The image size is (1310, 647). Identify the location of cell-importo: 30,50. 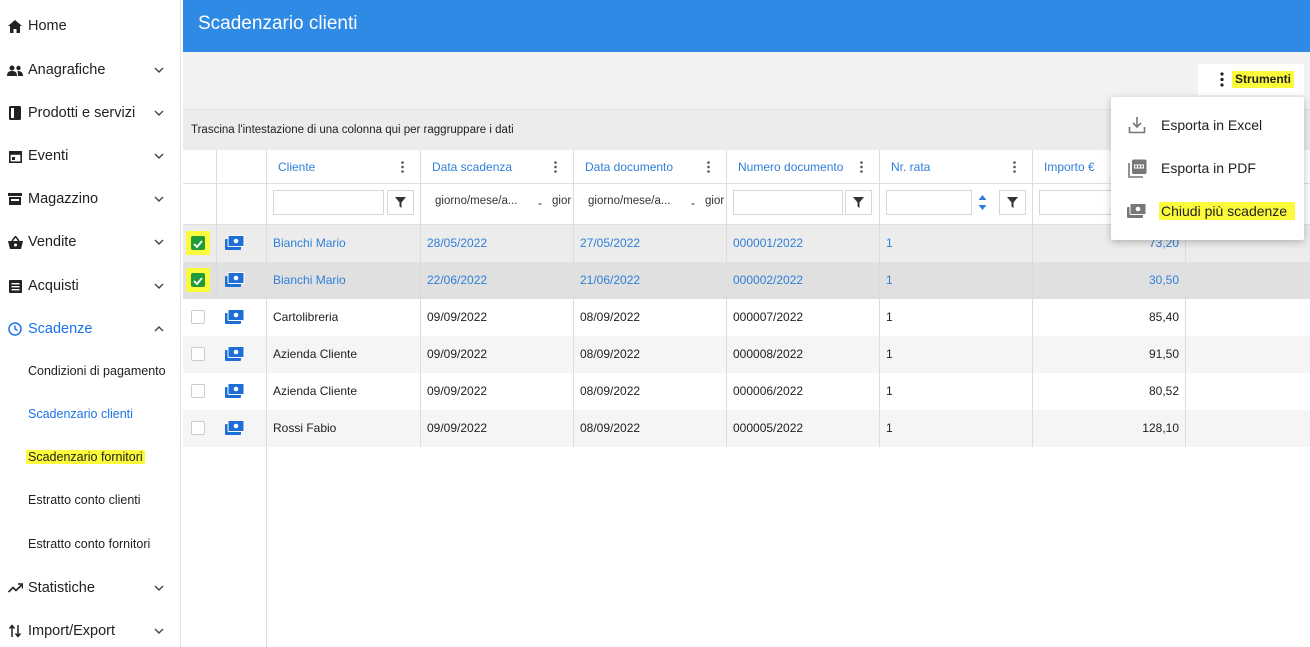
(1163, 280).